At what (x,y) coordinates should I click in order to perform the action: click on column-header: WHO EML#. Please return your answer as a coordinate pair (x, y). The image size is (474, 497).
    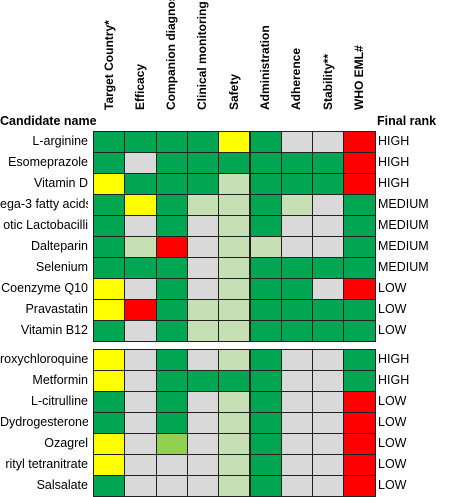
    Looking at the image, I should click on (358, 62).